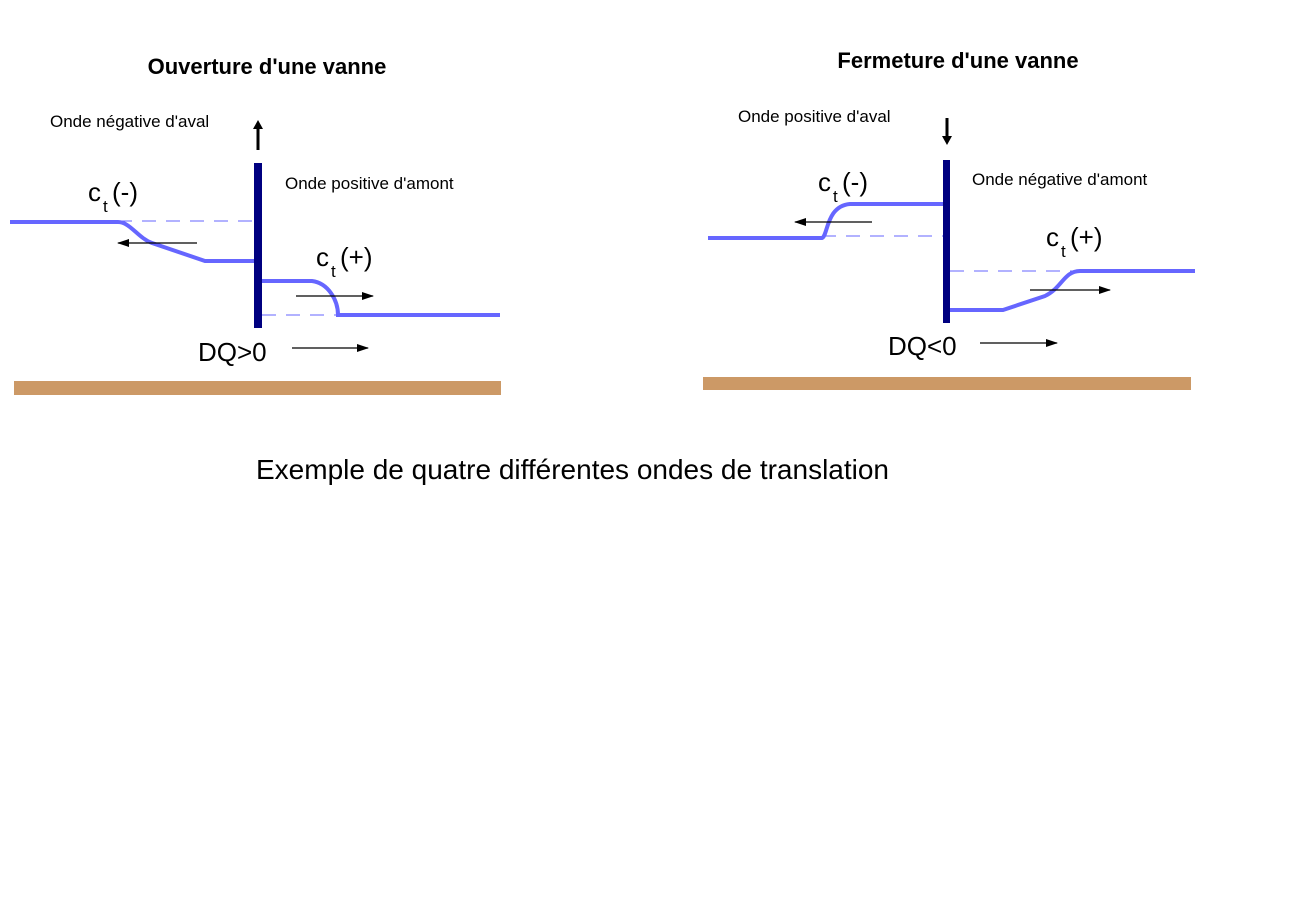 The height and width of the screenshot is (918, 1298). I want to click on flow-label: DQ>0, so click(232, 352).